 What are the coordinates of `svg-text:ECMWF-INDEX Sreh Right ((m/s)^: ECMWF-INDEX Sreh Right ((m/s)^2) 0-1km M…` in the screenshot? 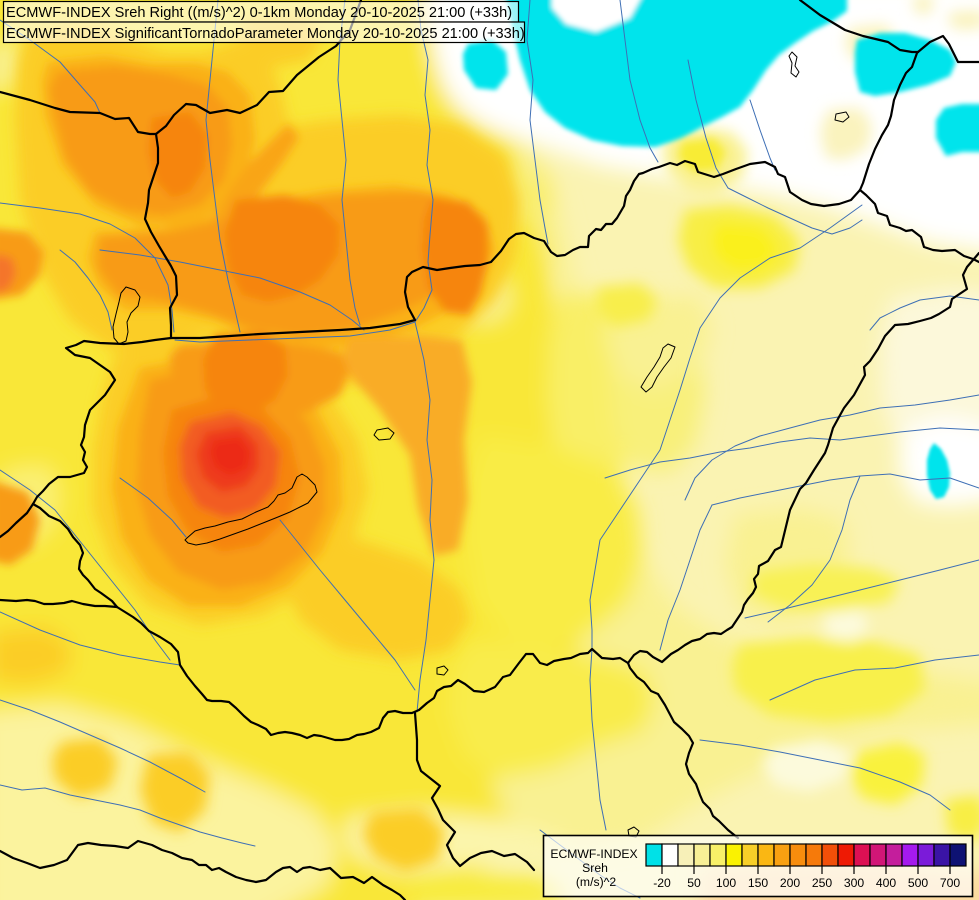 It's located at (259, 13).